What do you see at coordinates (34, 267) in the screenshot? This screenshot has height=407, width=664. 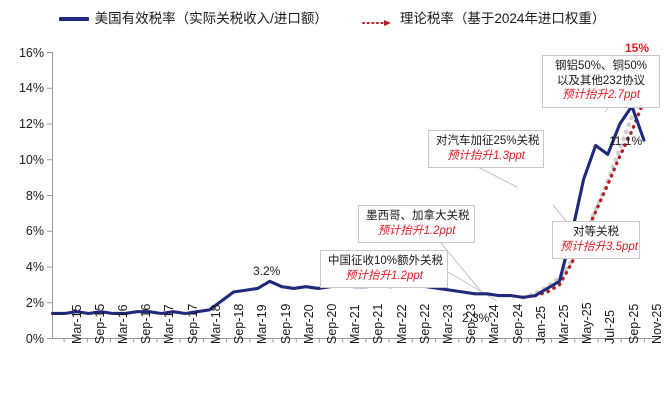 I see `y-axis-tick-label: 4%` at bounding box center [34, 267].